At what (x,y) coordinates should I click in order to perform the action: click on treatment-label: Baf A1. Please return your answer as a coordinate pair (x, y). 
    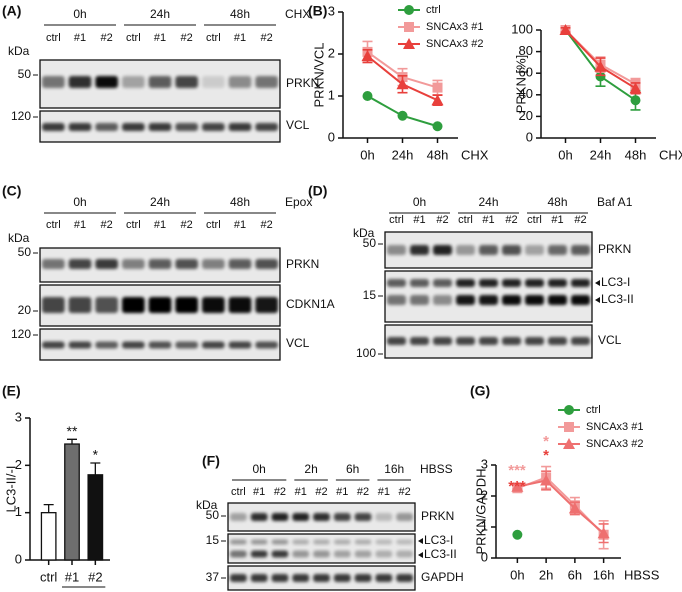
    Looking at the image, I should click on (615, 202).